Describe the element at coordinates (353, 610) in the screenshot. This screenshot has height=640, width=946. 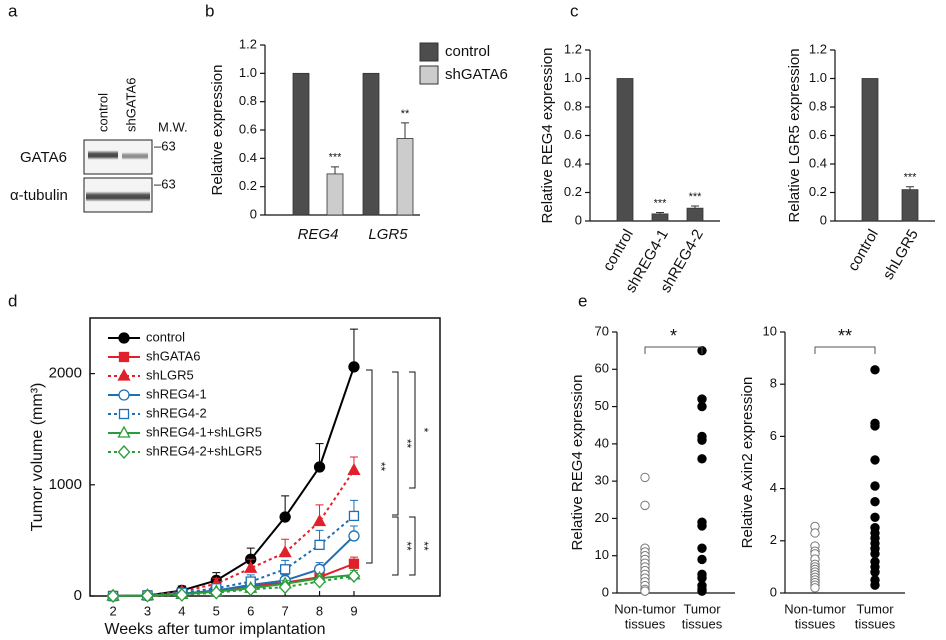
I see `x-tick-label: 9` at that location.